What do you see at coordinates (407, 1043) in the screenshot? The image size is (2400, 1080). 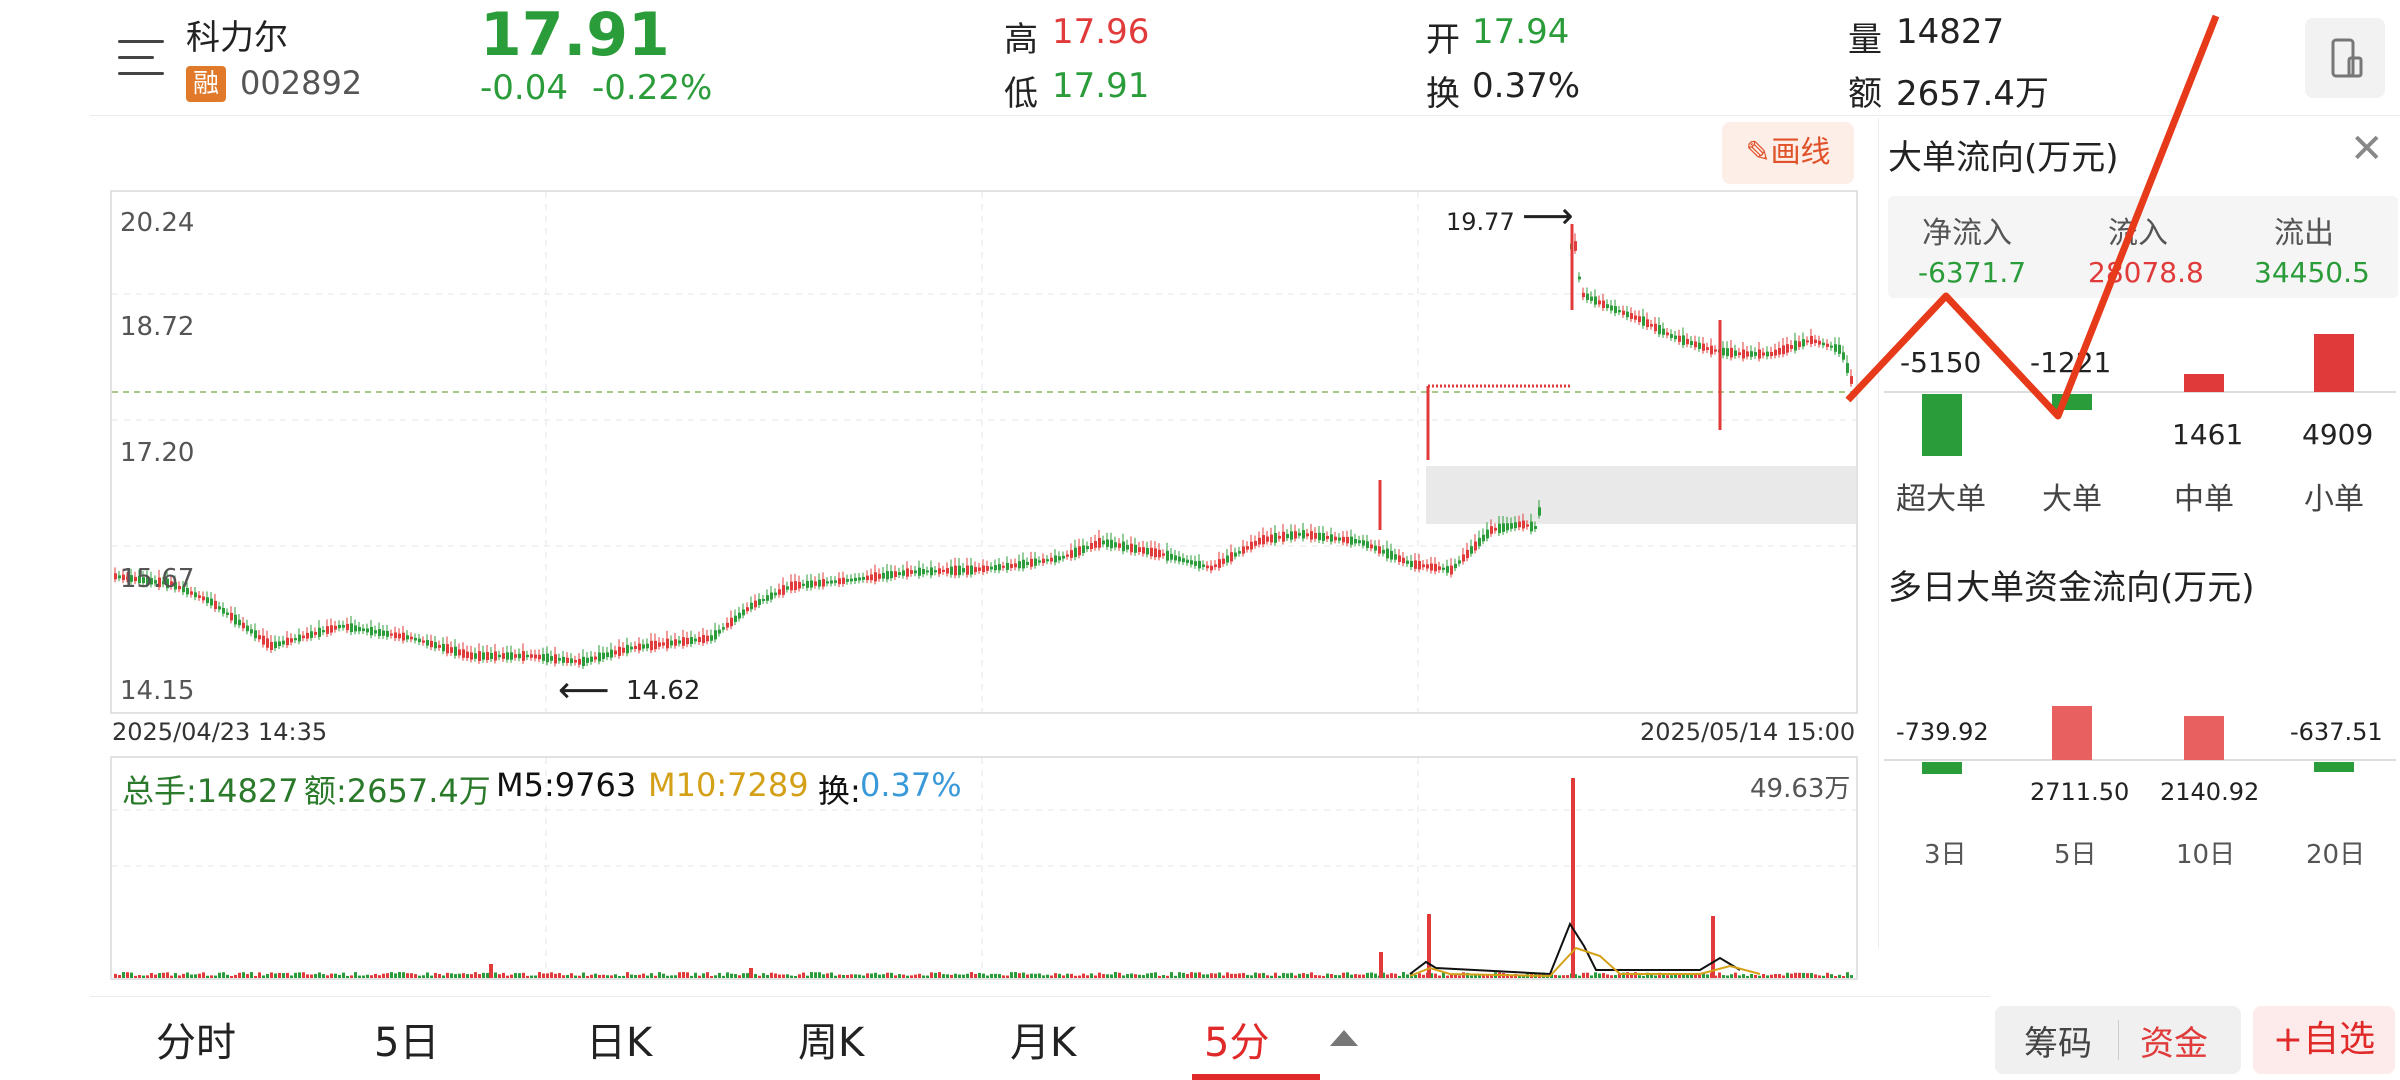 I see `tab-5day: 5日` at bounding box center [407, 1043].